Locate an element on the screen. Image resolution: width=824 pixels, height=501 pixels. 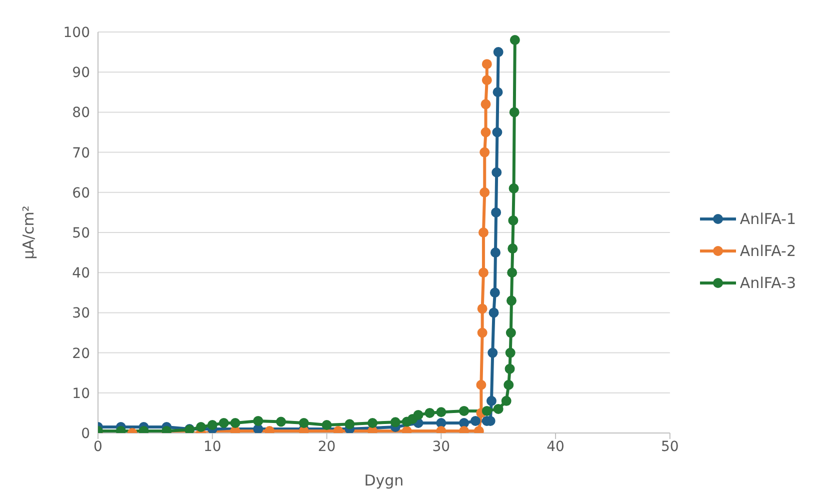
x-axis-title: Dygn is located at coordinates (384, 481).